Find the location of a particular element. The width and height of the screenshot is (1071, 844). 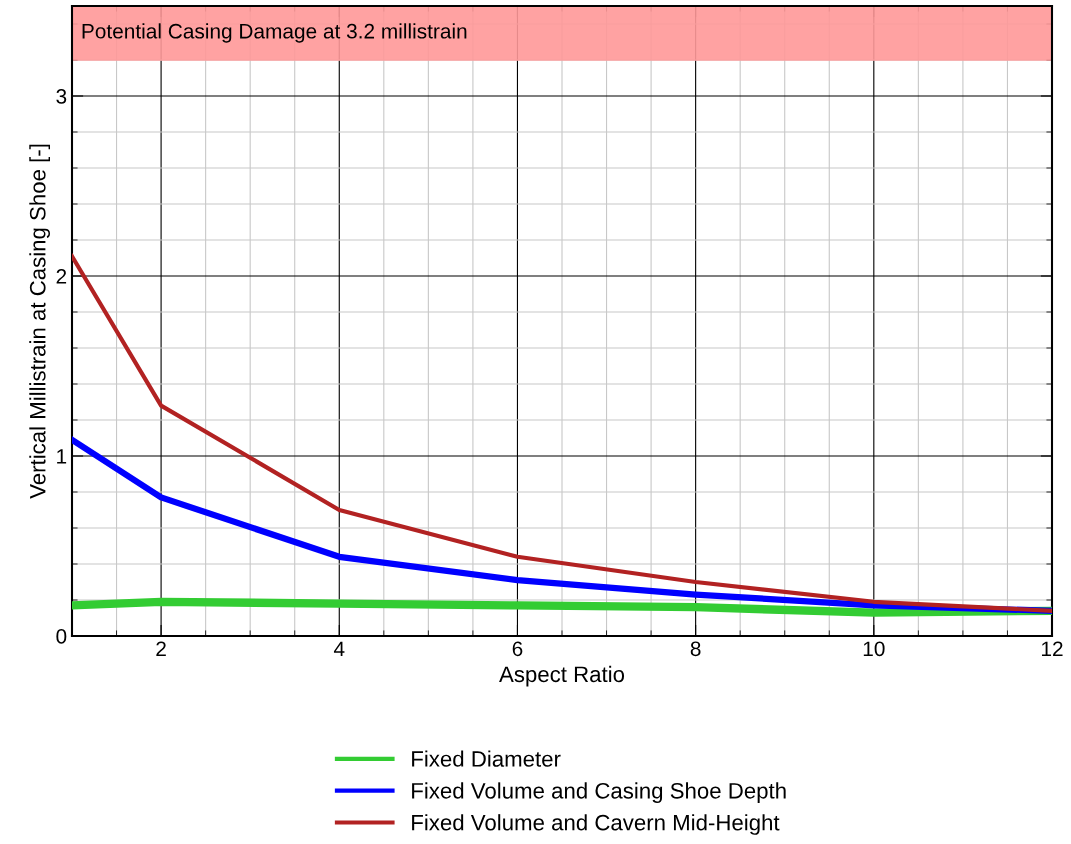

x-tick-label: 10 is located at coordinates (874, 649).